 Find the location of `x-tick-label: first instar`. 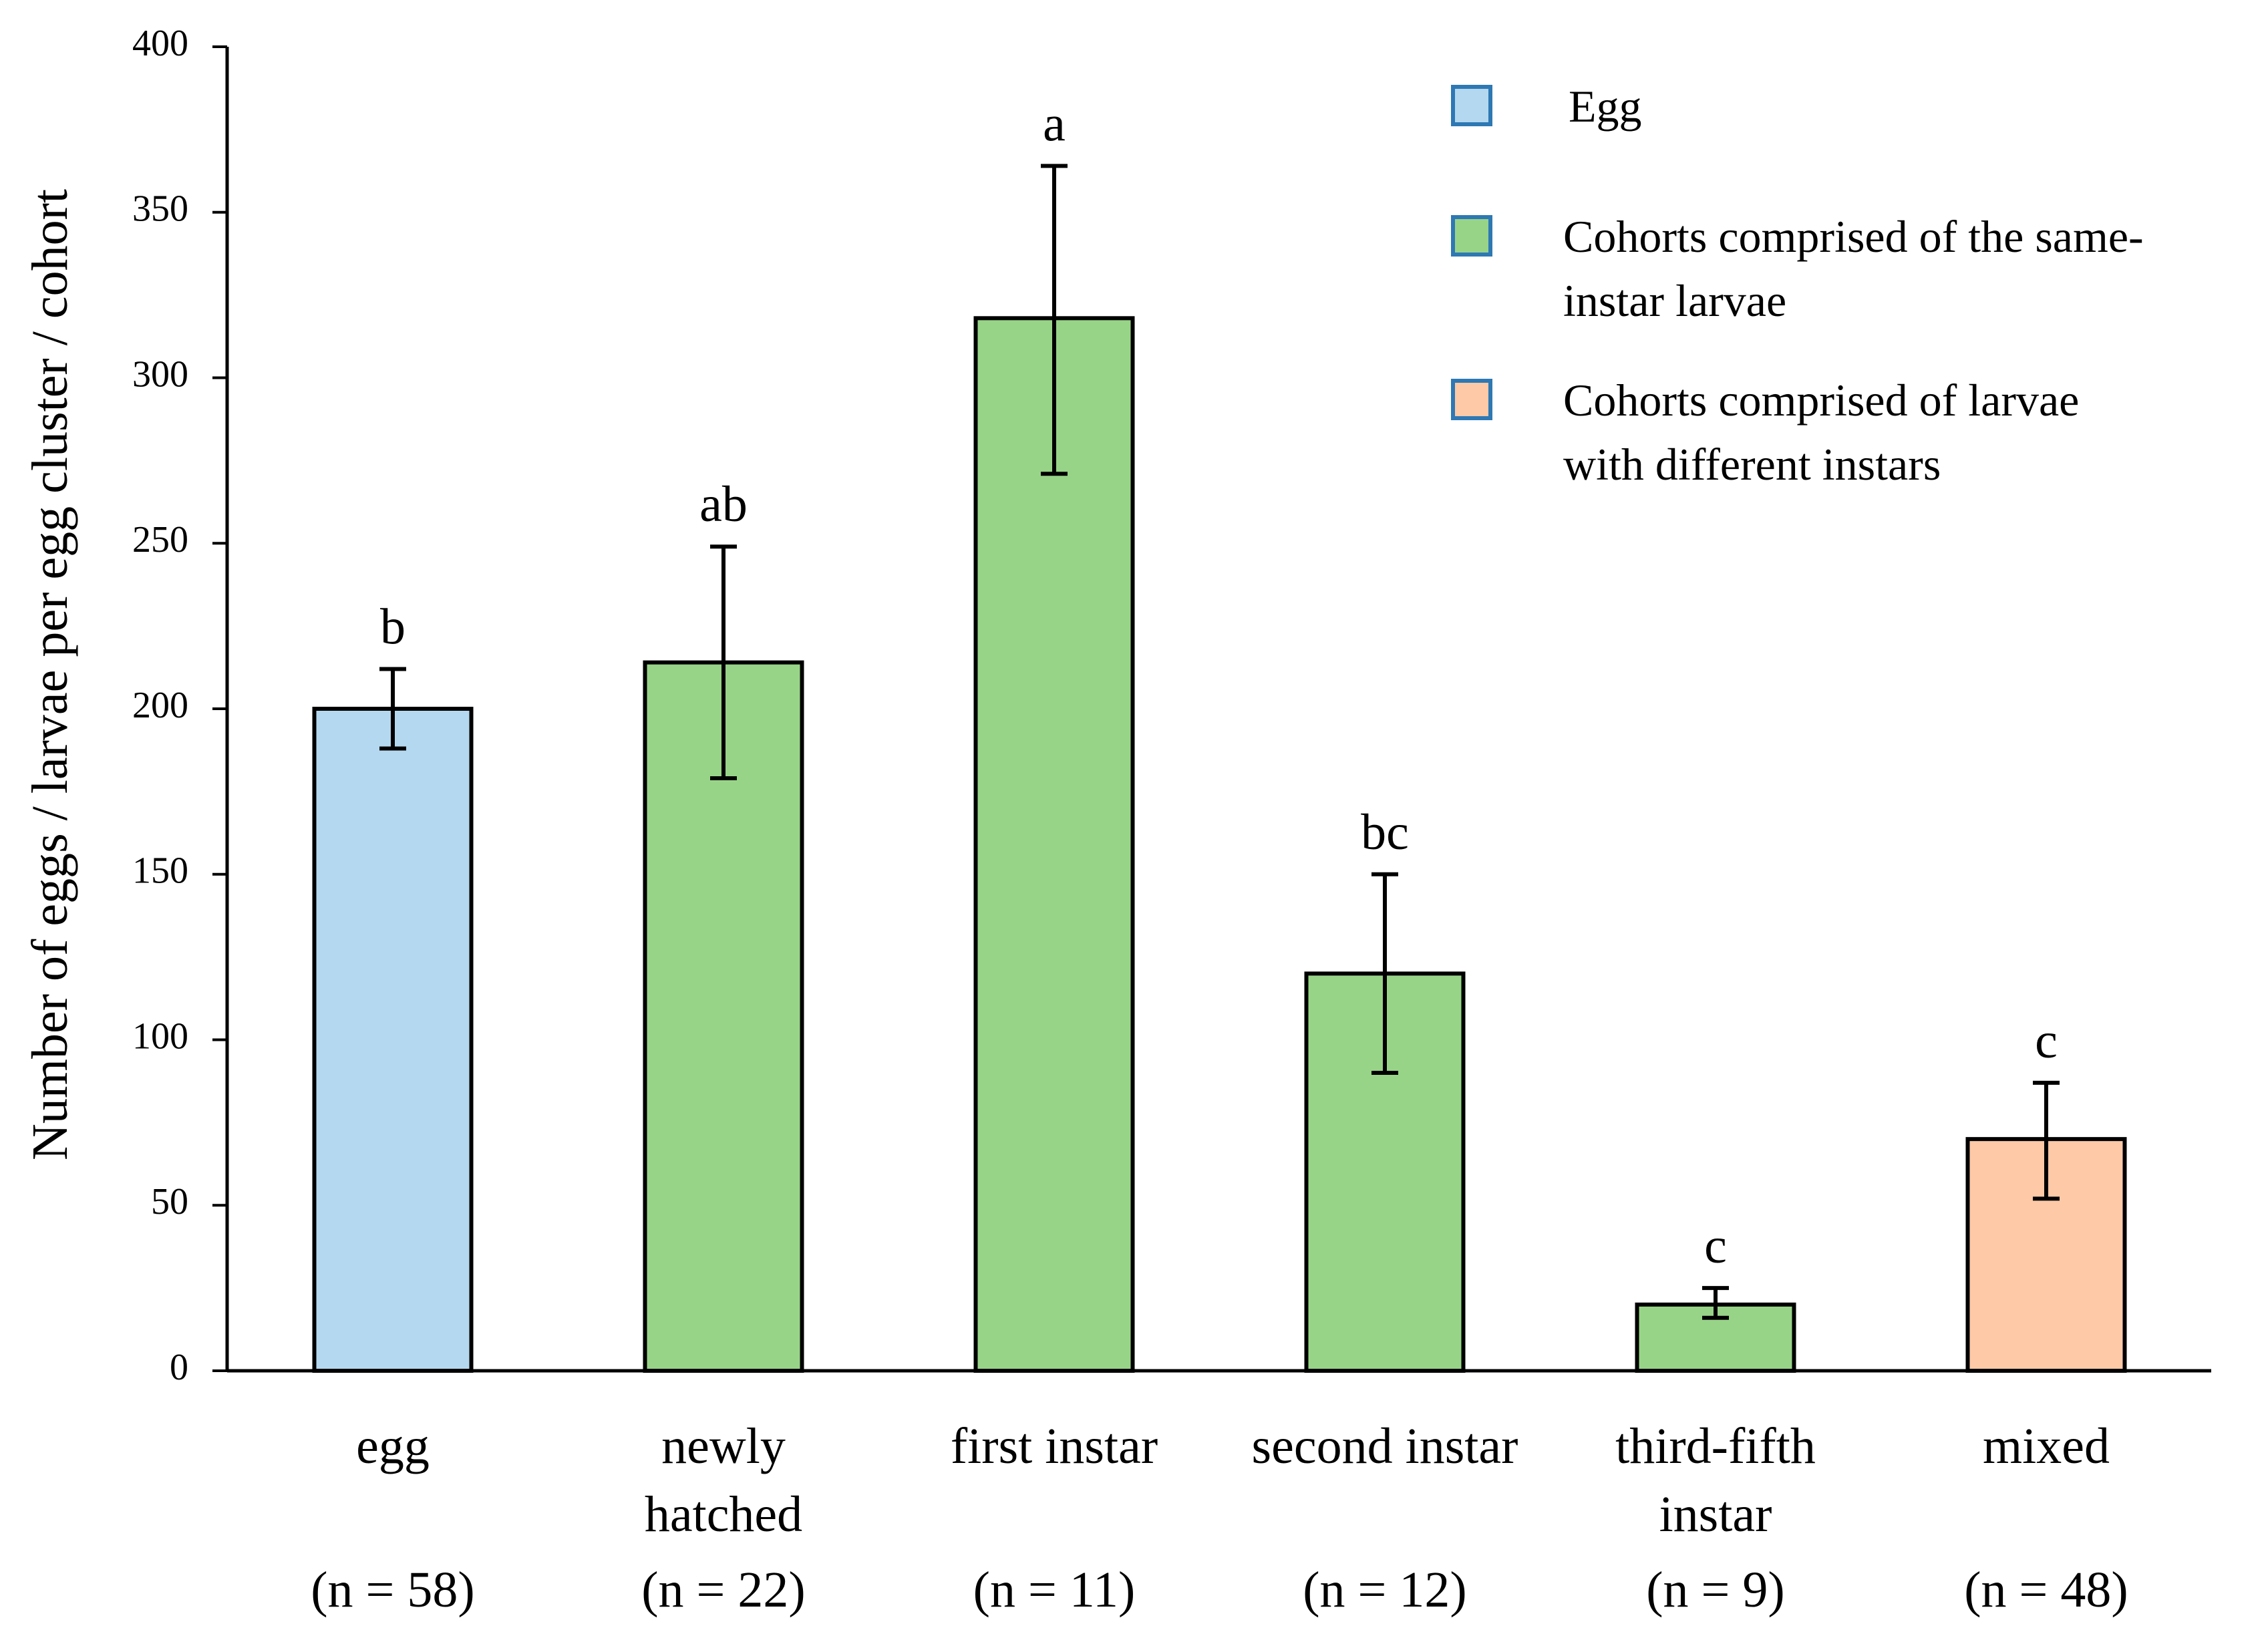

x-tick-label: first instar is located at coordinates (1054, 1446).